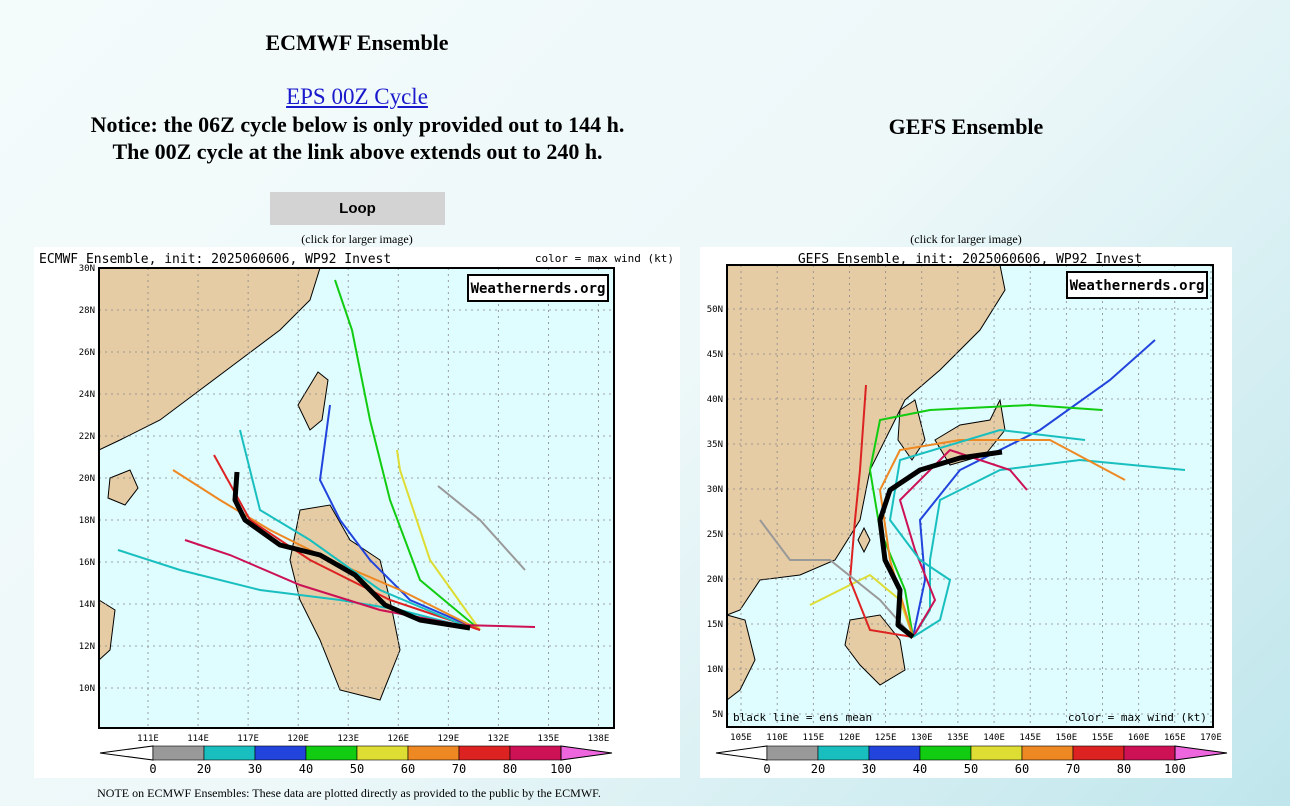 This screenshot has height=806, width=1290. I want to click on lon-label: 140E, so click(994, 738).